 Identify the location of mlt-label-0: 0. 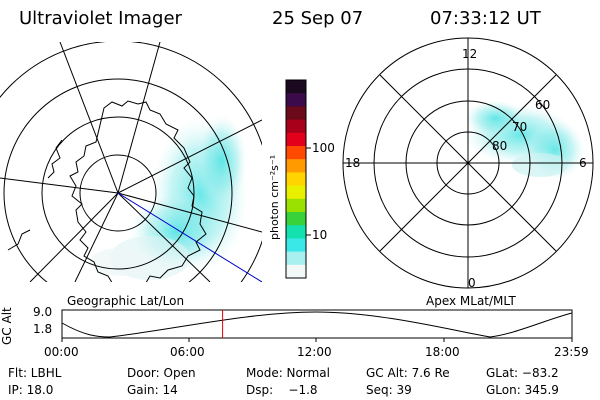
(472, 283).